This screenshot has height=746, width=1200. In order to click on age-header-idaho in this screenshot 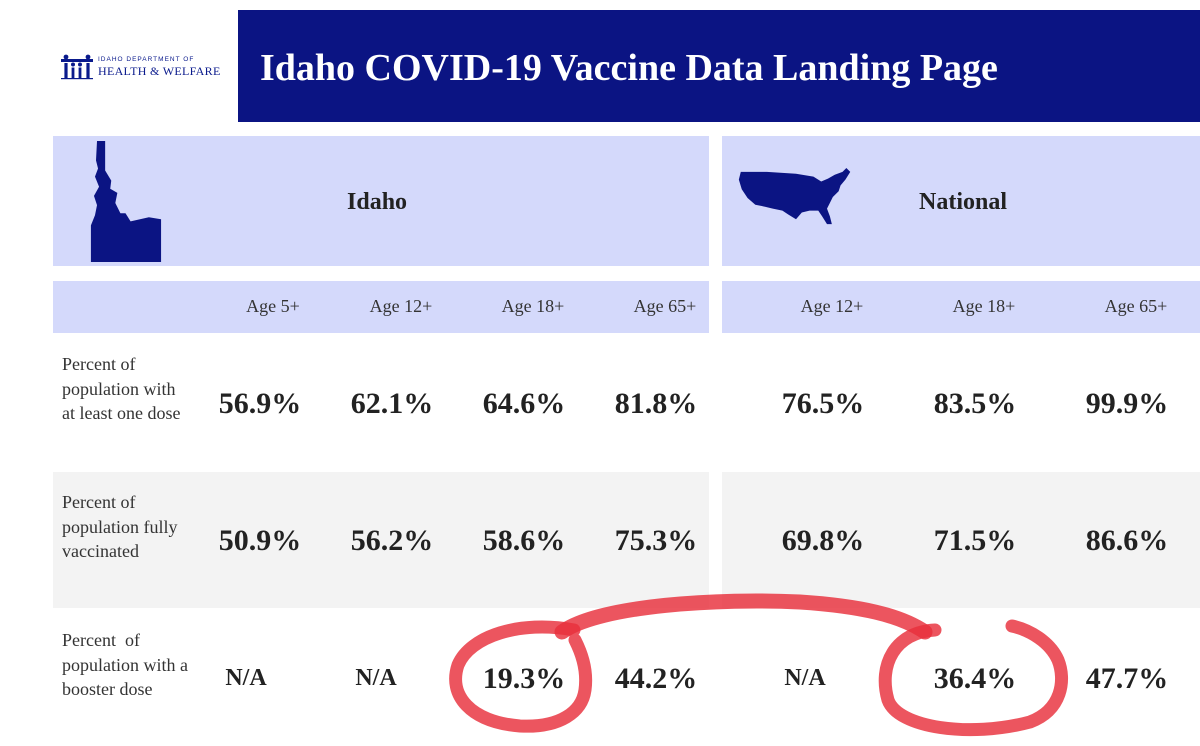, I will do `click(381, 307)`.